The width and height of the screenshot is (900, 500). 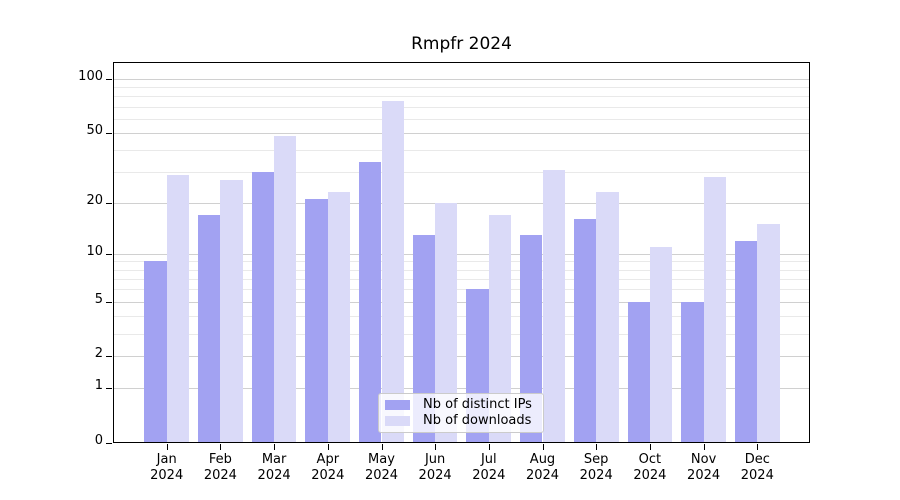 I want to click on bar-nov-downloads, so click(x=714, y=310).